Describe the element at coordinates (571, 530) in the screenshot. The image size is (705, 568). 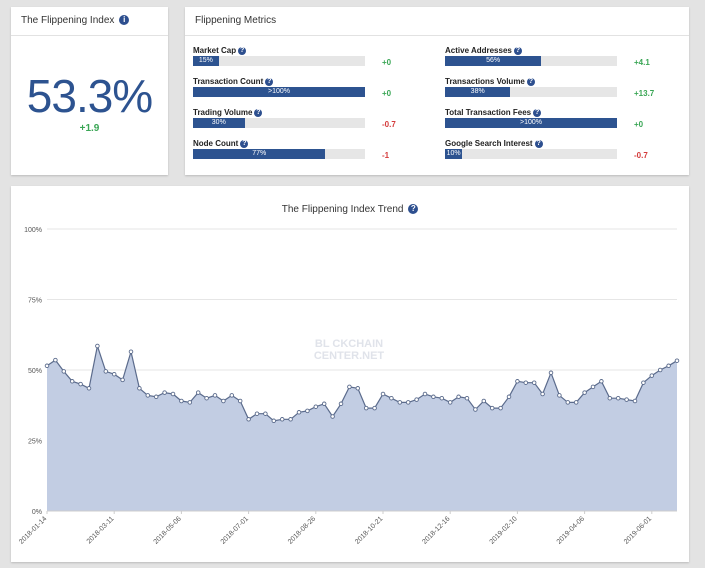
I see `x-tick-label: 2019-04-06` at that location.